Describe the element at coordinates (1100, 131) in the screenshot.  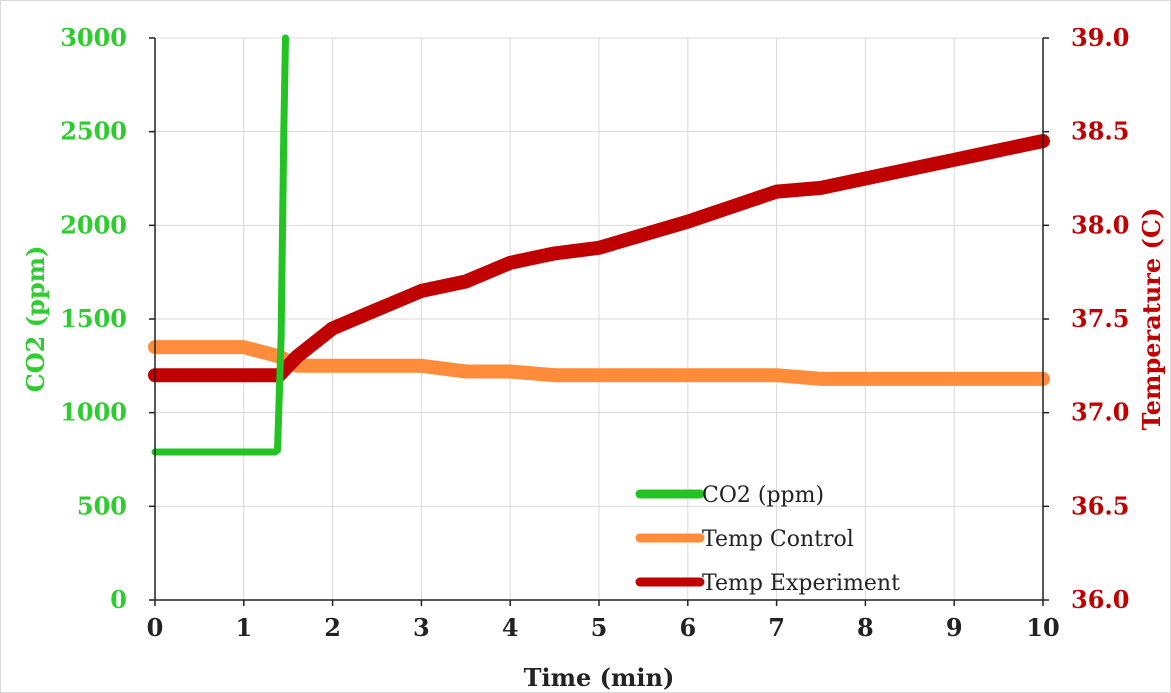
I see `y-right-tick-label: 38.5` at that location.